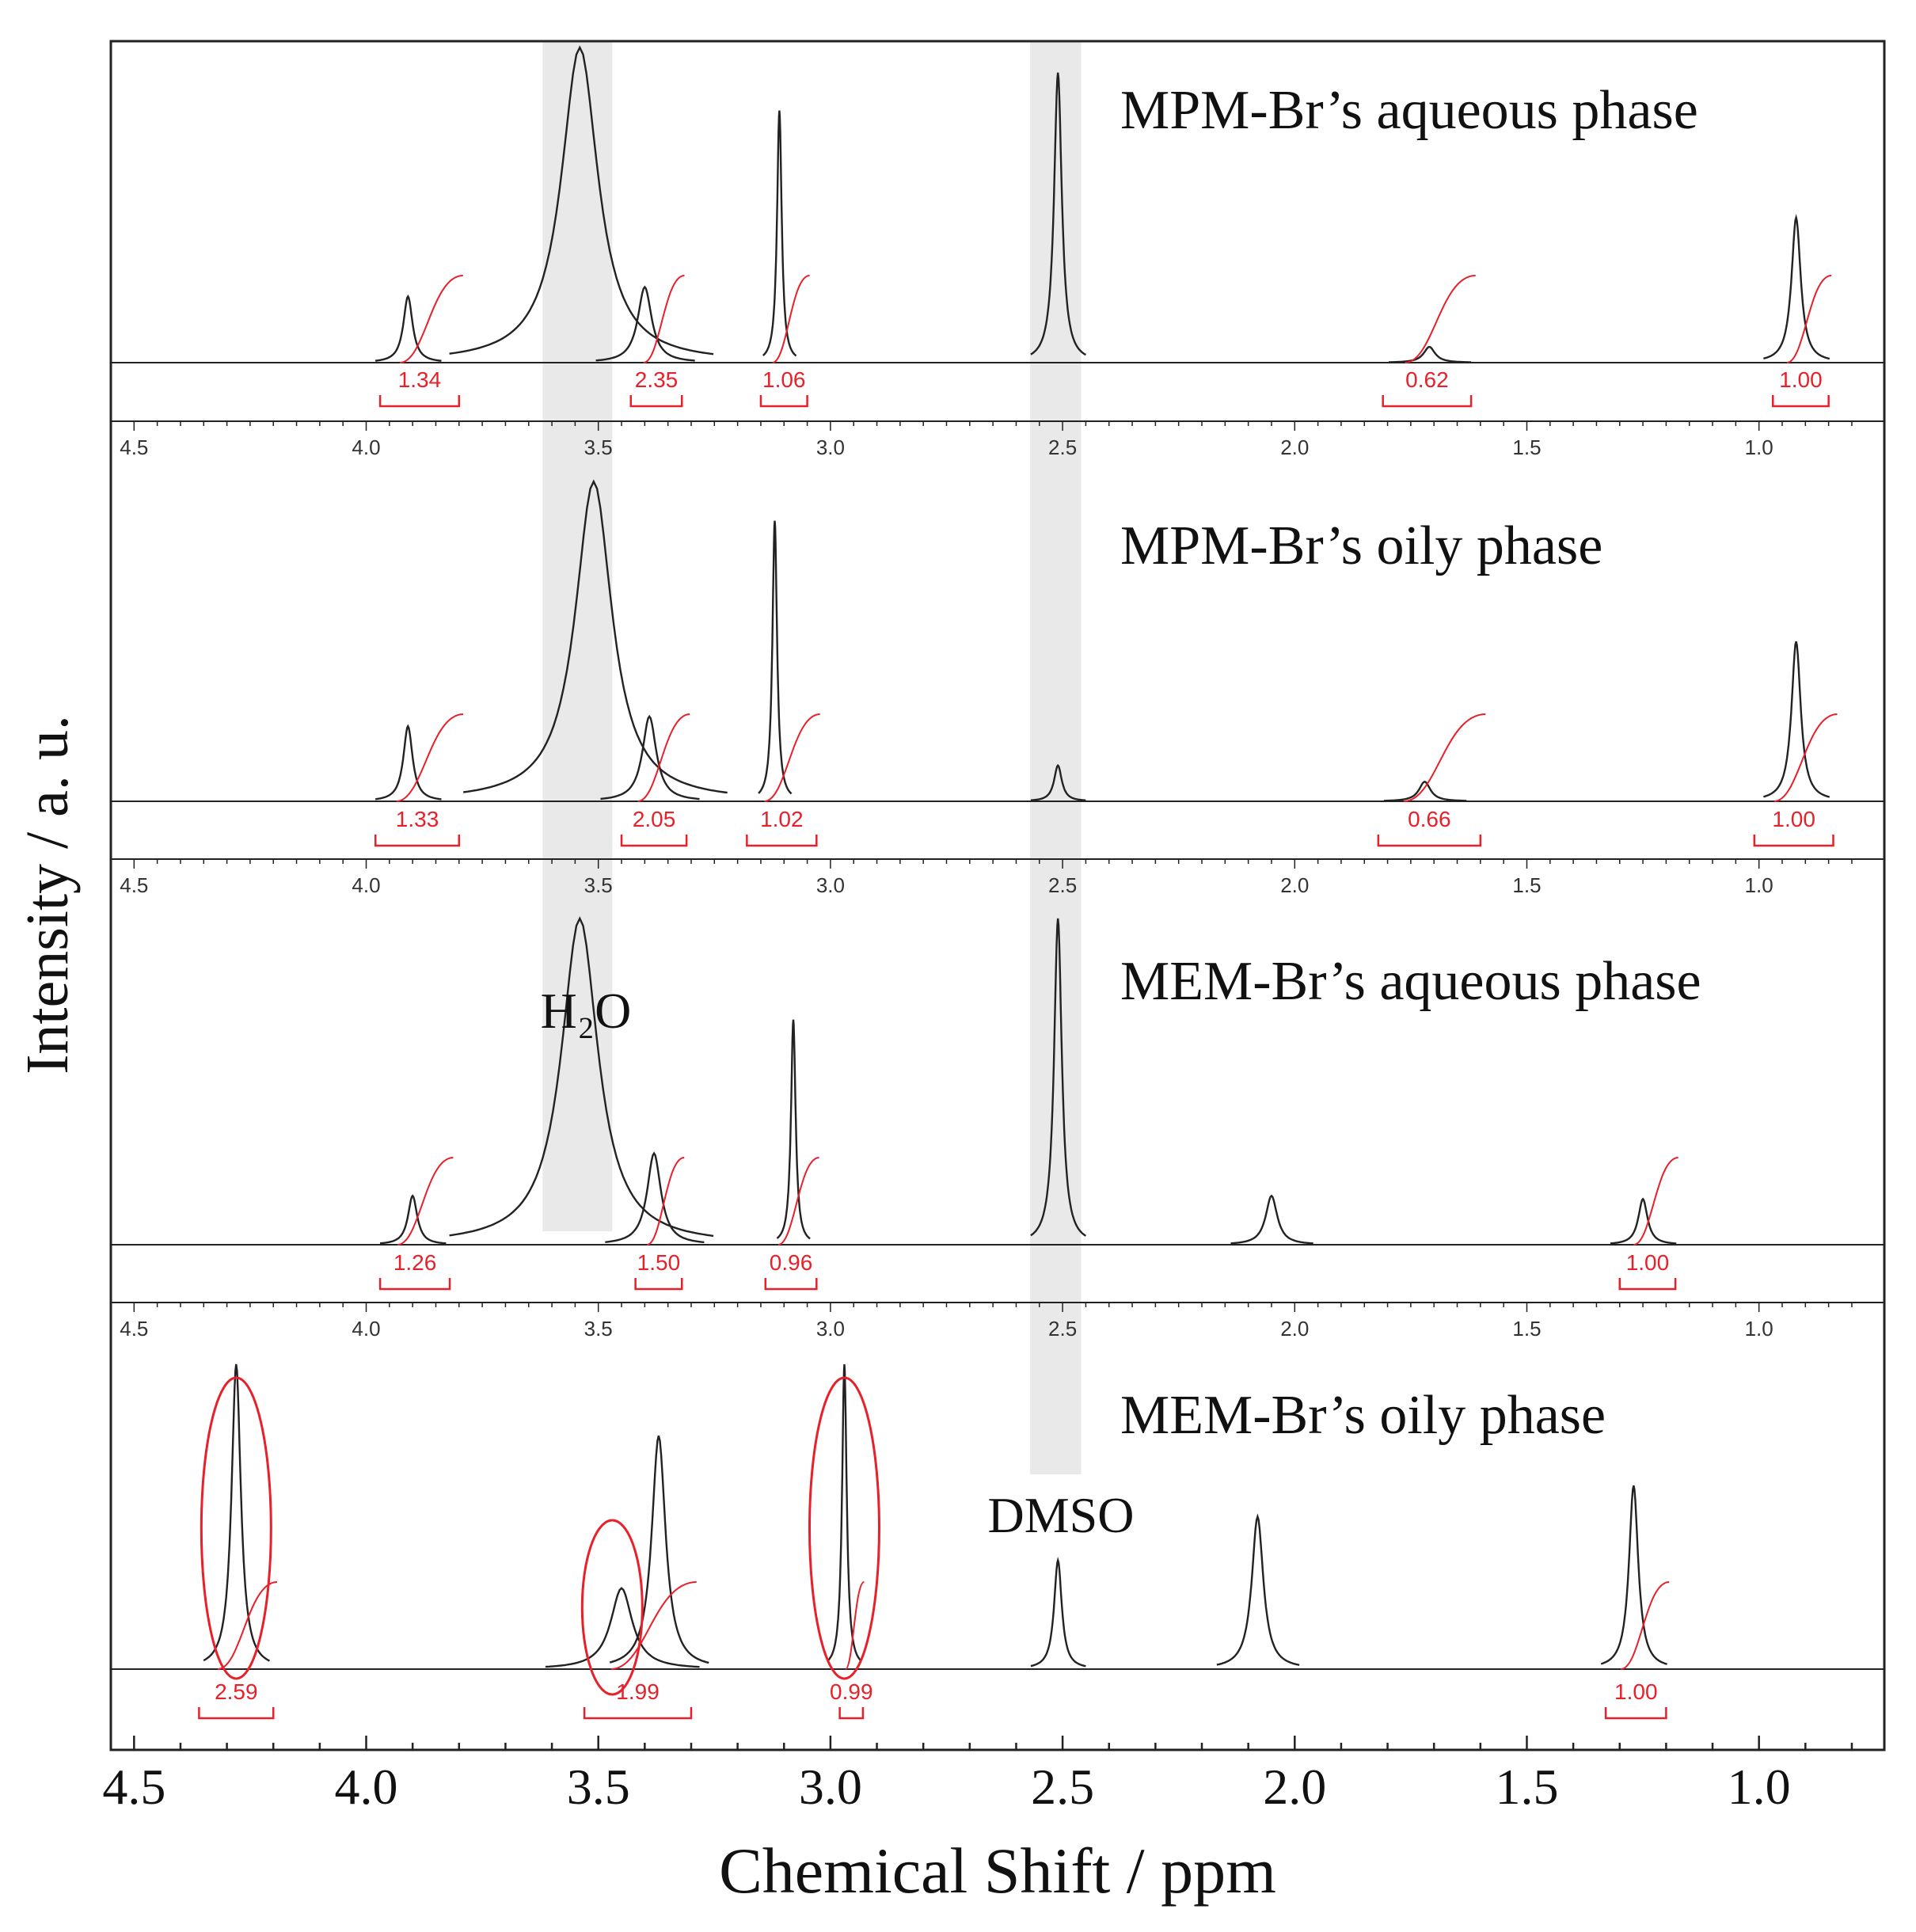 This screenshot has height=1932, width=1916. What do you see at coordinates (598, 1787) in the screenshot?
I see `x-tick-label: 3.5` at bounding box center [598, 1787].